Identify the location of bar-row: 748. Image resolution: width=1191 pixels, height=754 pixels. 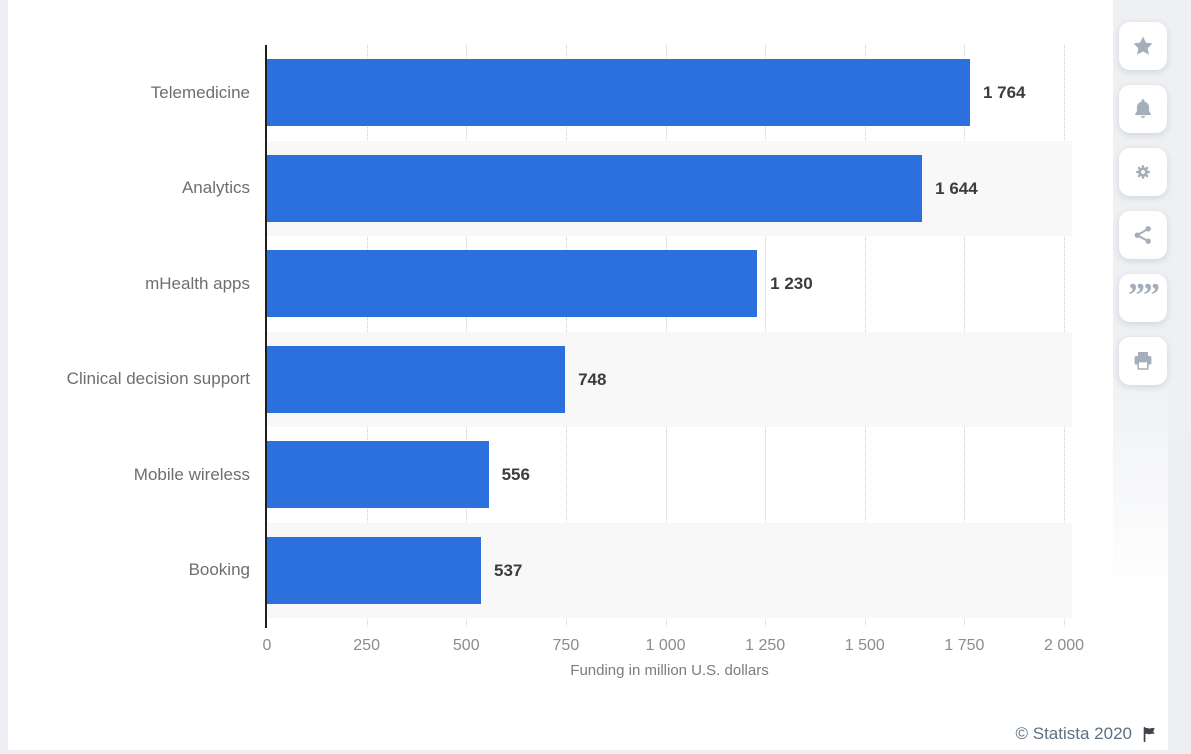
(669, 379).